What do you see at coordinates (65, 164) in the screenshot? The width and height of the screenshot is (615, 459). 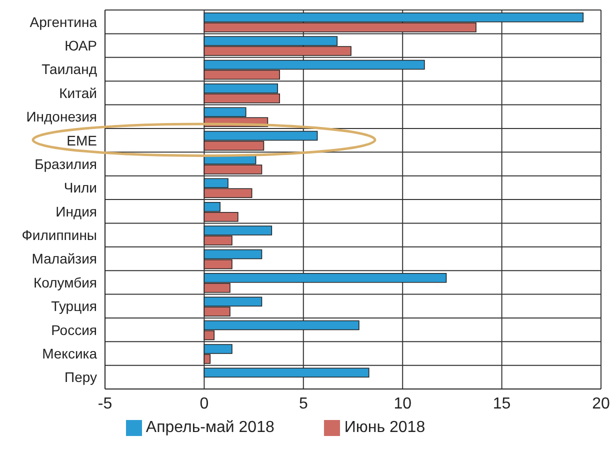 I see `y-tick-label: Бразилия` at bounding box center [65, 164].